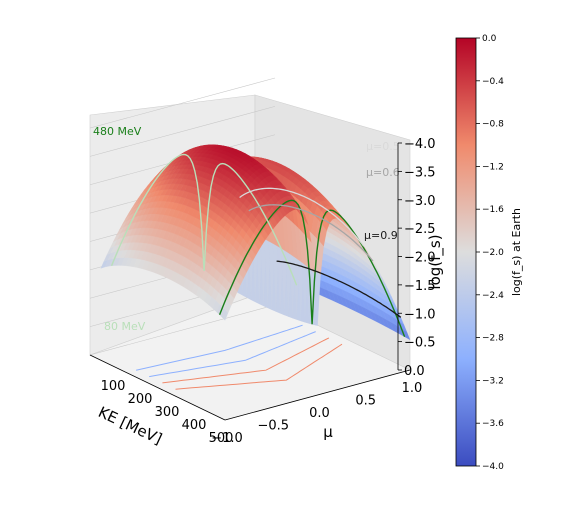 This screenshot has width=568, height=506. What do you see at coordinates (273, 426) in the screenshot?
I see `y-tick-label: −0.5` at bounding box center [273, 426].